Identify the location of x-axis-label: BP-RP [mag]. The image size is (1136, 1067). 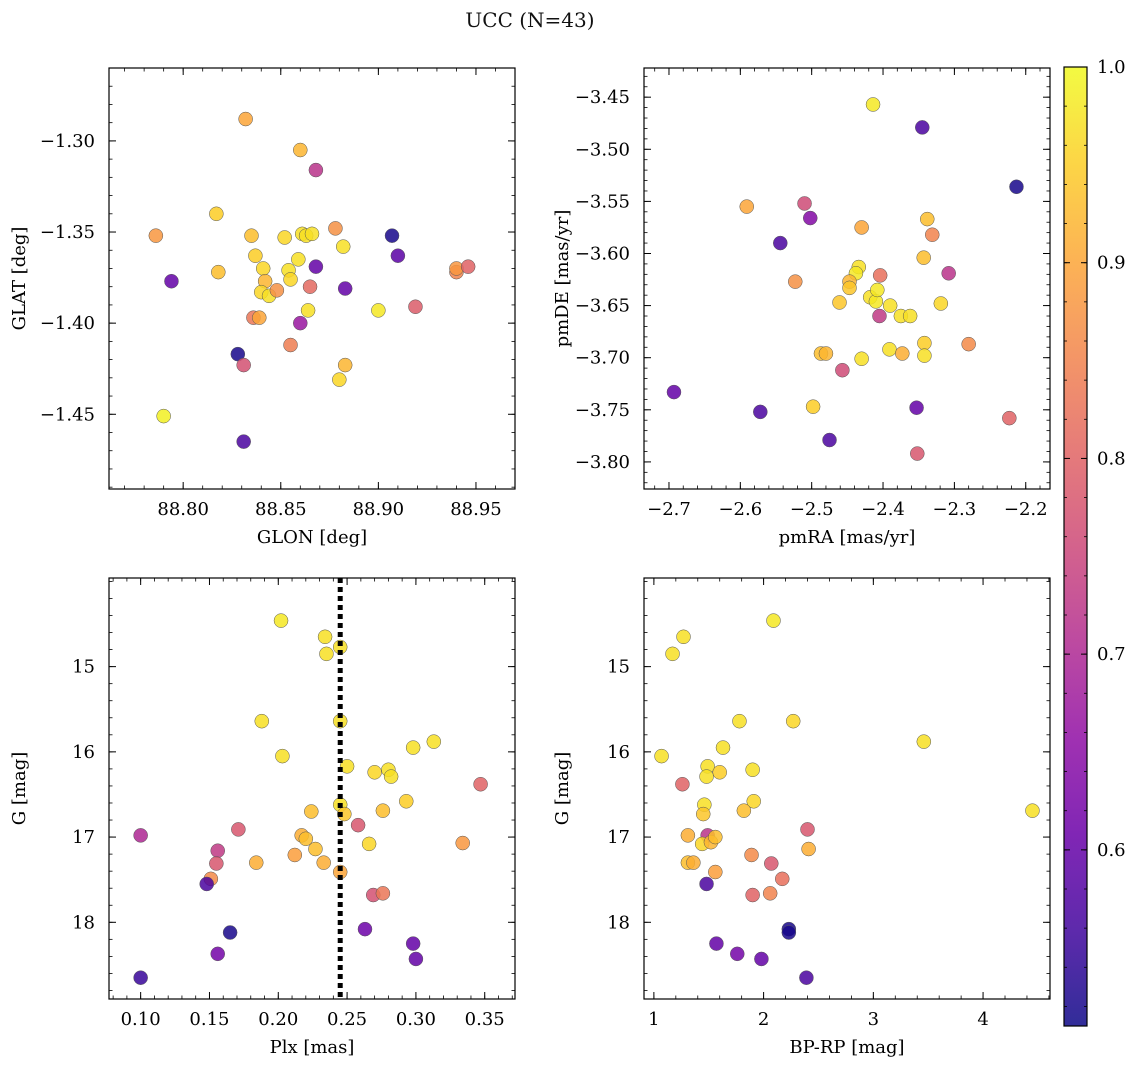
(846, 1047).